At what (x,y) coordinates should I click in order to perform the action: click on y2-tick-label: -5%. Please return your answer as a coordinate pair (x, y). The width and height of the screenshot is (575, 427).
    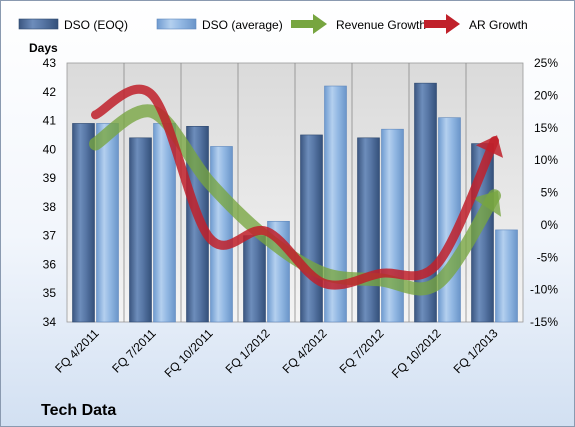
    Looking at the image, I should click on (548, 257).